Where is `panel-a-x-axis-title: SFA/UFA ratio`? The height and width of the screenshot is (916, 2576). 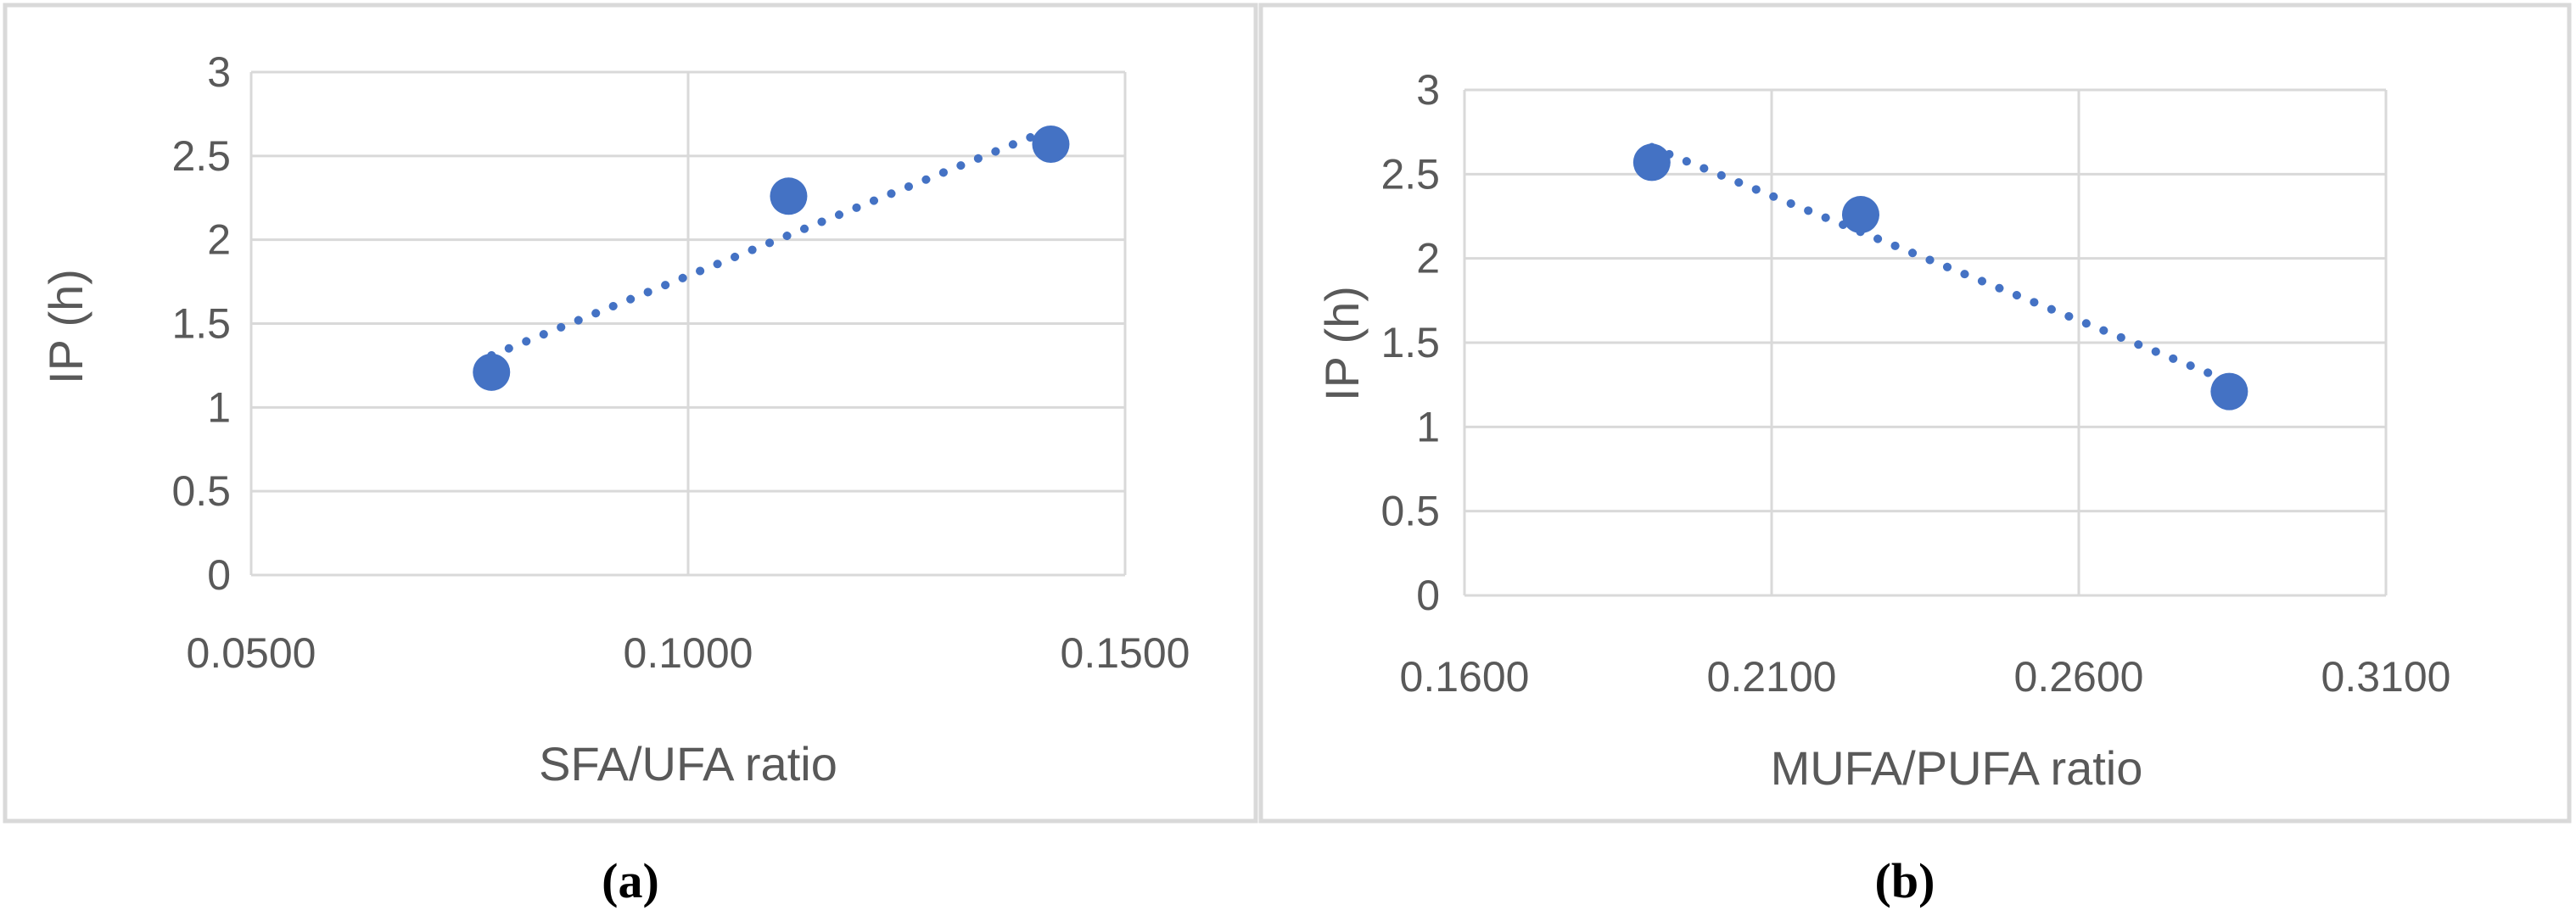 panel-a-x-axis-title: SFA/UFA ratio is located at coordinates (688, 763).